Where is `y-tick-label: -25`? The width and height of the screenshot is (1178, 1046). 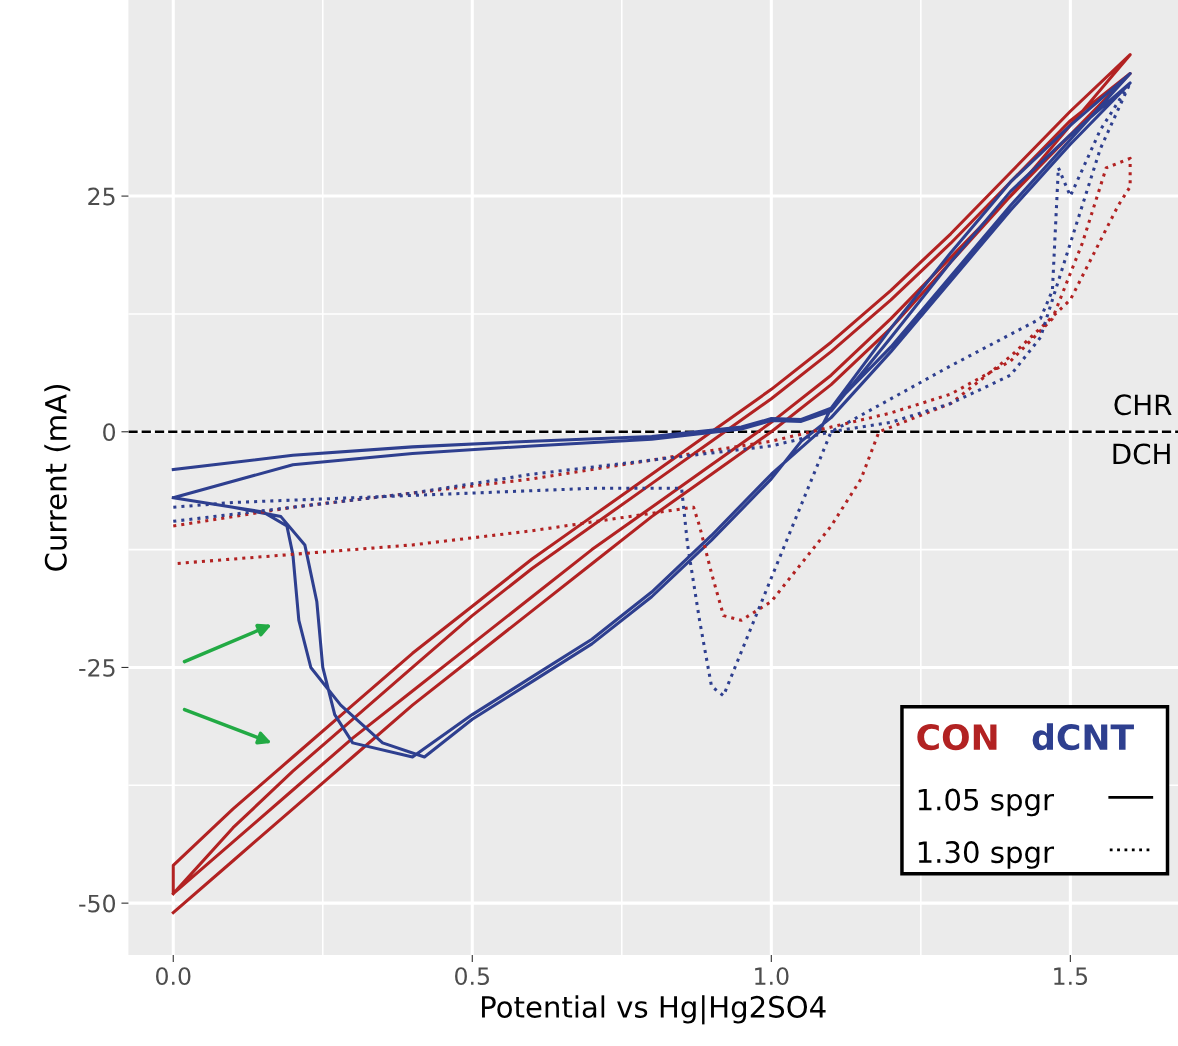 y-tick-label: -25 is located at coordinates (97, 667).